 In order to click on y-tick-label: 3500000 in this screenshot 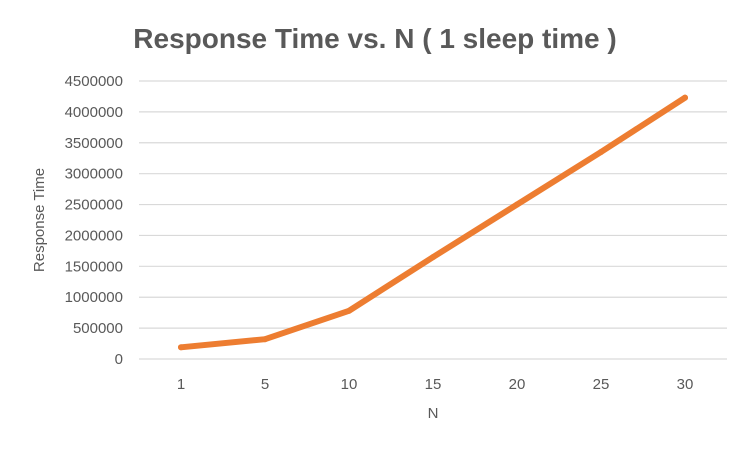, I will do `click(94, 143)`.